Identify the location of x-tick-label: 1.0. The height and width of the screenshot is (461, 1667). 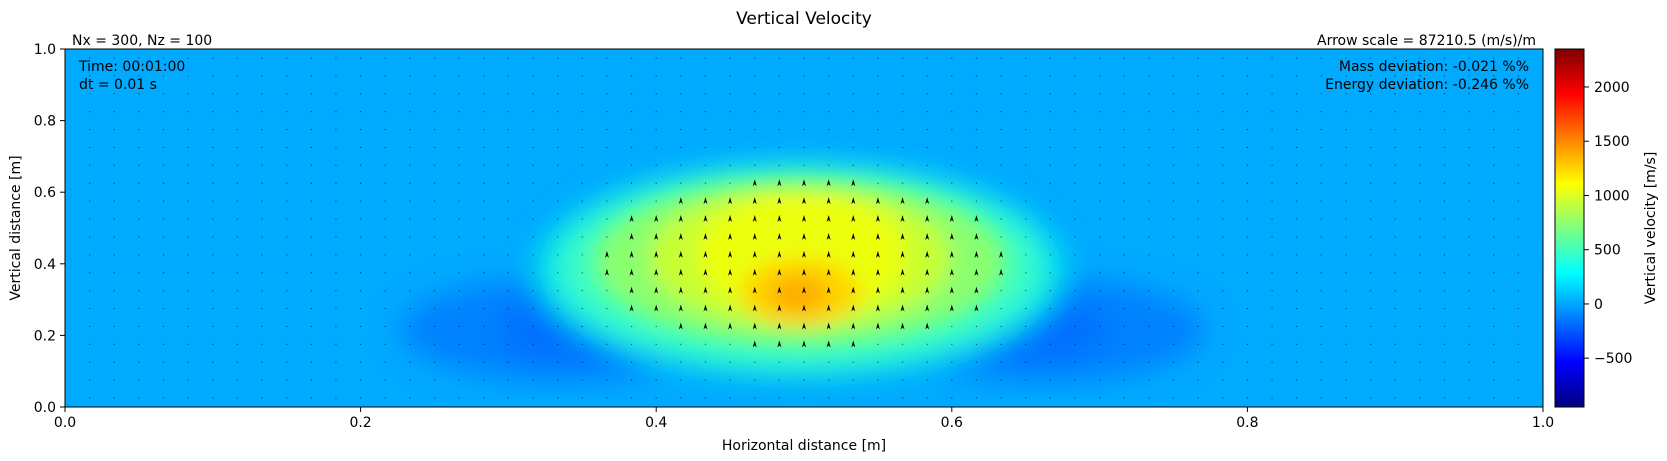
(1543, 423).